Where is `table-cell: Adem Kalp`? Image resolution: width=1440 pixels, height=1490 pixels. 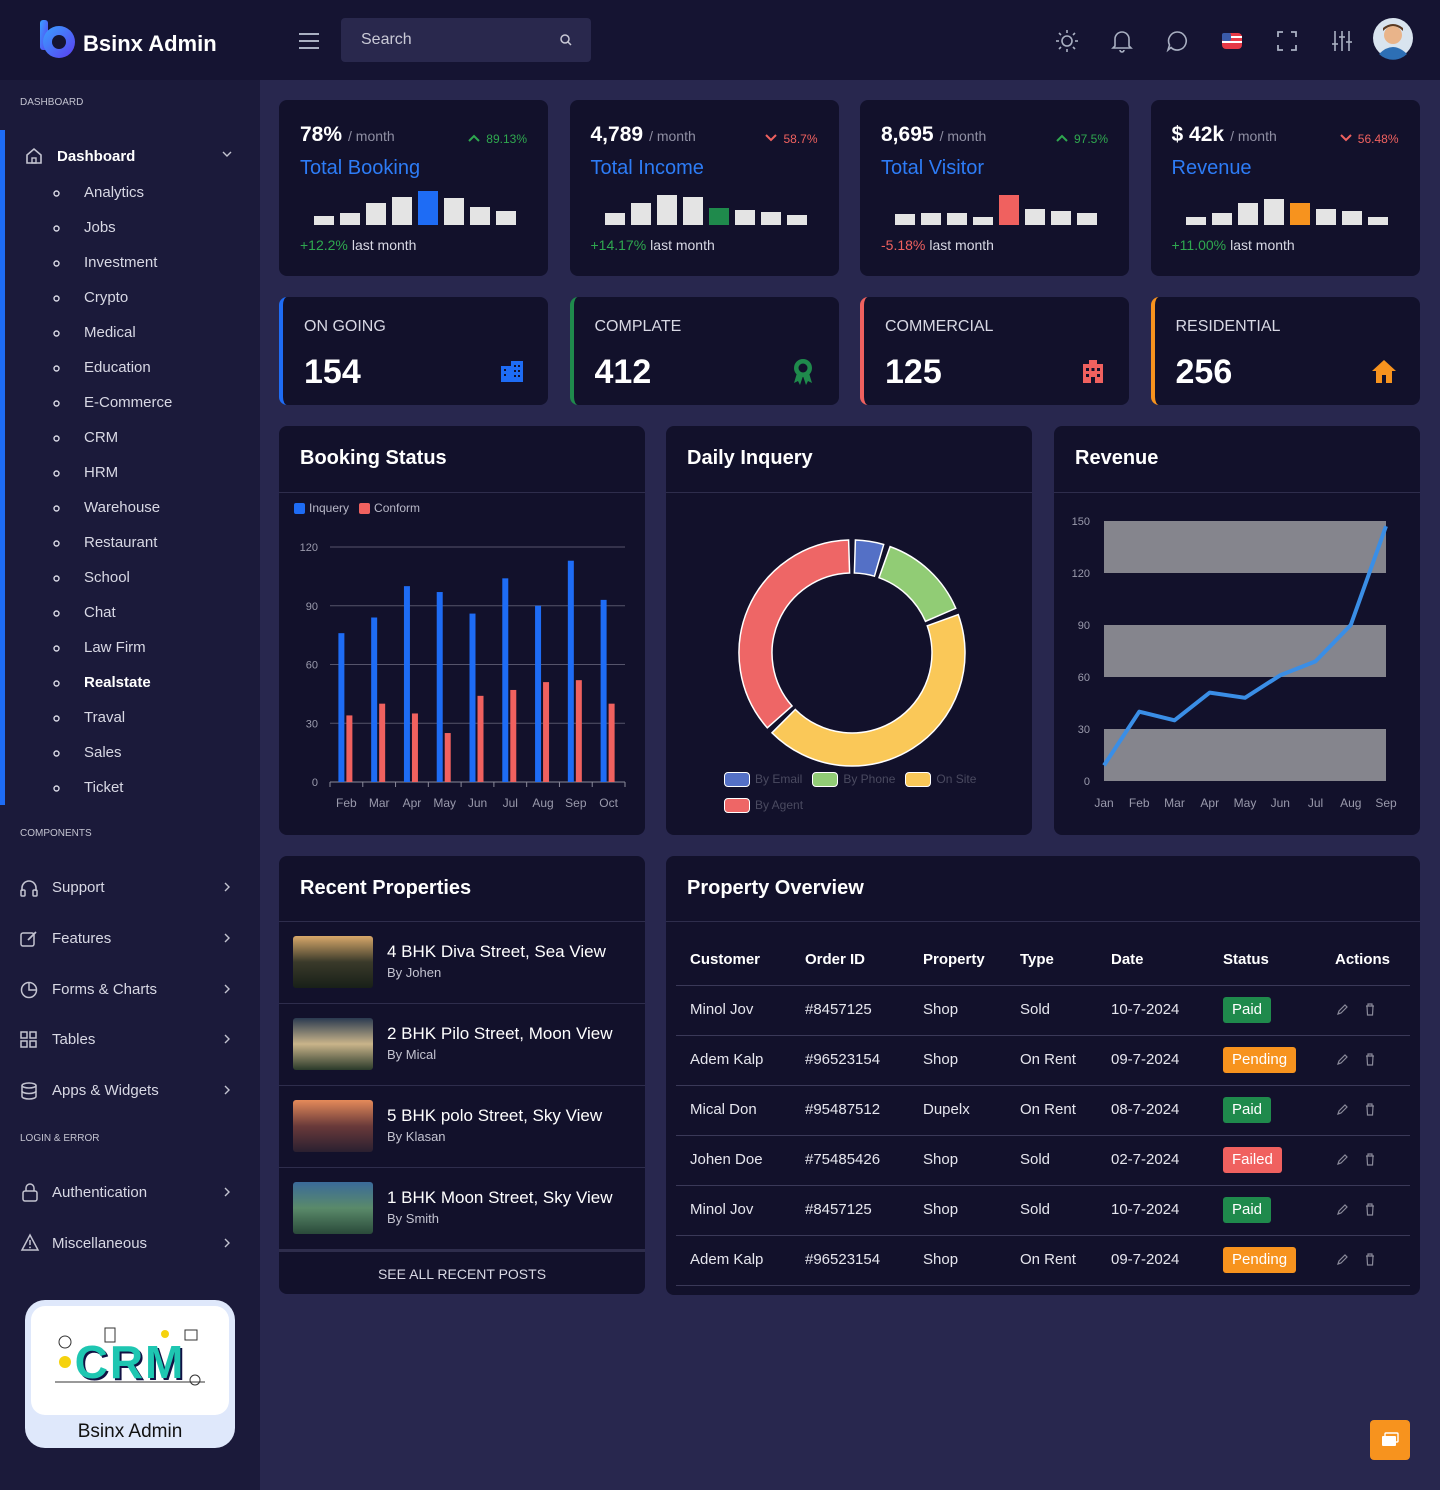
table-cell: Adem Kalp is located at coordinates (727, 1059).